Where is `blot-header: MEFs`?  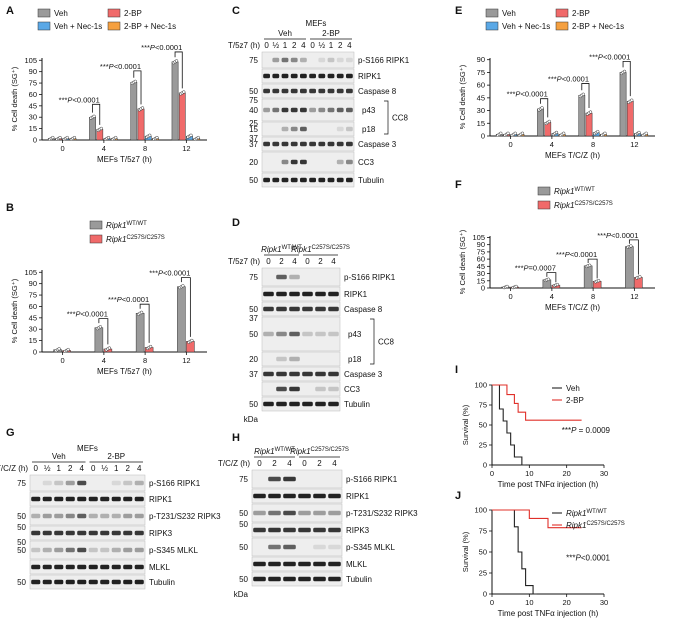 blot-header: MEFs is located at coordinates (316, 23).